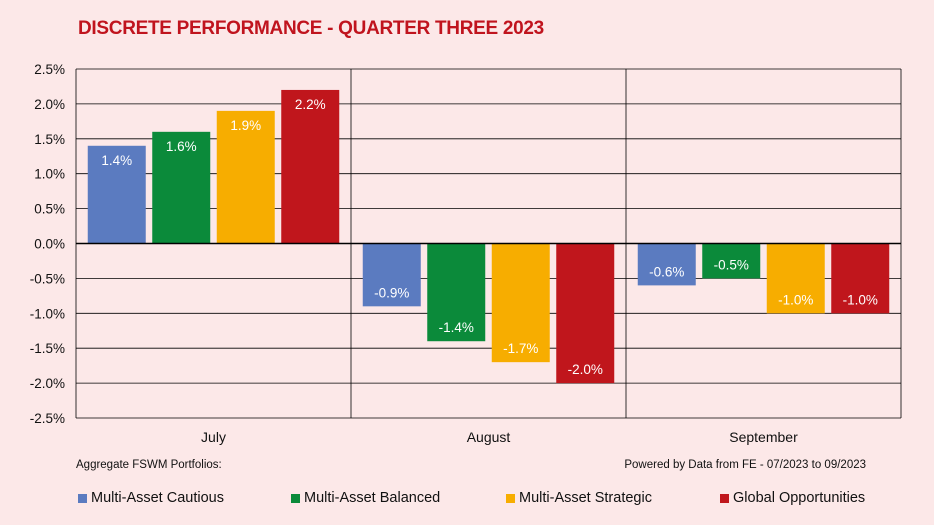 The height and width of the screenshot is (525, 934). I want to click on y-tick-label: -1.0%, so click(47, 313).